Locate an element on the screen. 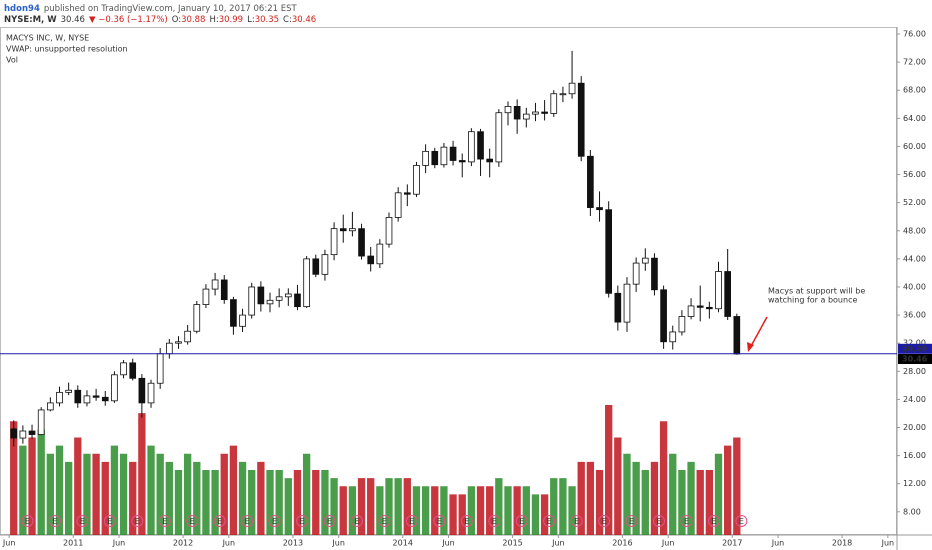 The height and width of the screenshot is (550, 932). change: ▼ −0.36 (−1.17%) is located at coordinates (128, 20).